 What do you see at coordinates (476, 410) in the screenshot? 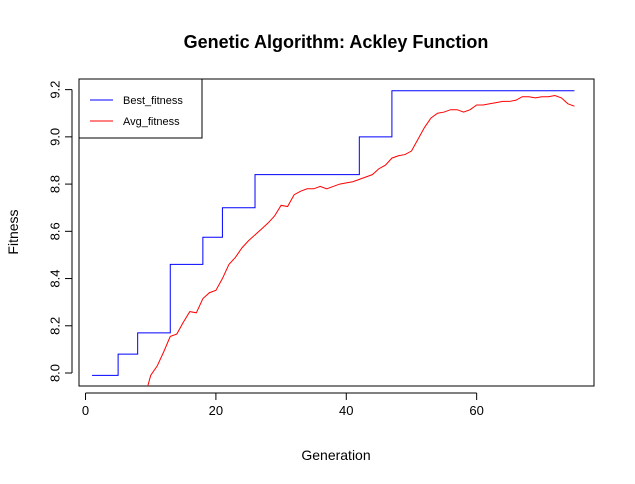
I see `x-tick-label: 60` at bounding box center [476, 410].